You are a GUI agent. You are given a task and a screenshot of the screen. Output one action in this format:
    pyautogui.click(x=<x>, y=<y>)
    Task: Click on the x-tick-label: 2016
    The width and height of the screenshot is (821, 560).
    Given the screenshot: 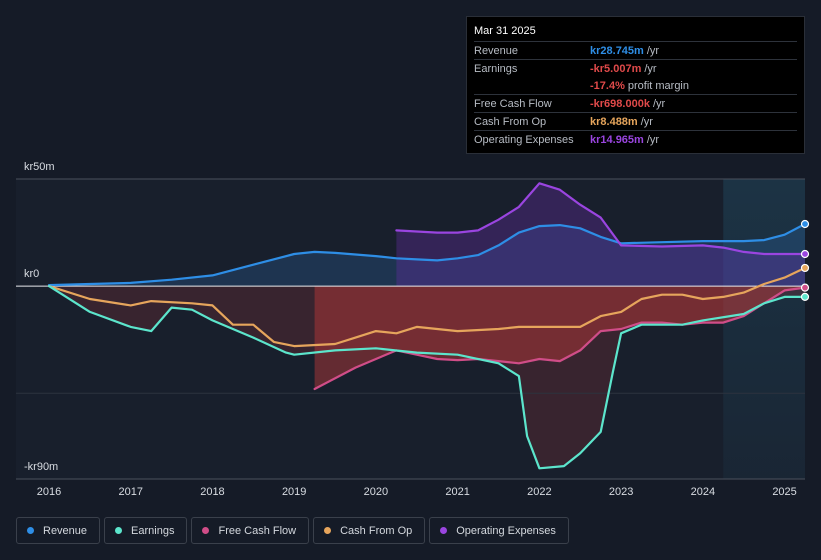 What is the action you would take?
    pyautogui.click(x=49, y=492)
    